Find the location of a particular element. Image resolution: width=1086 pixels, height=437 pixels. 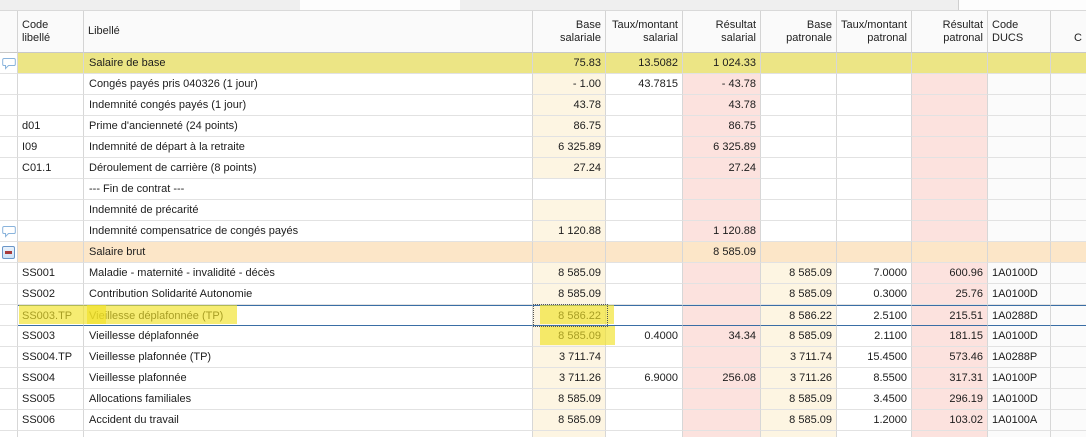

cell-taux_pat: 2.5100 is located at coordinates (874, 315).